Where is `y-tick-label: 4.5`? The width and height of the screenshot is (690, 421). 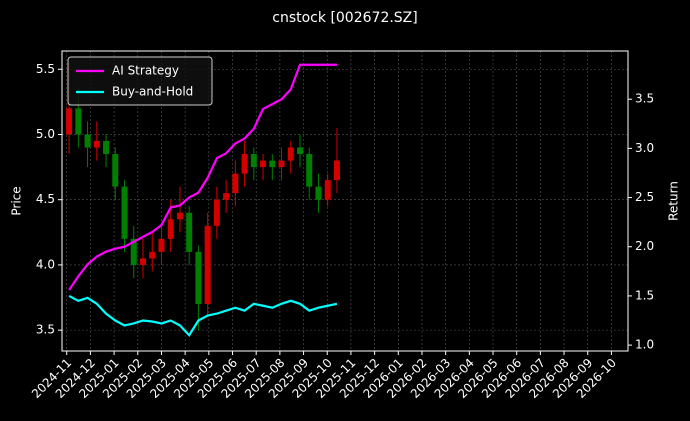 y-tick-label: 4.5 is located at coordinates (45, 199).